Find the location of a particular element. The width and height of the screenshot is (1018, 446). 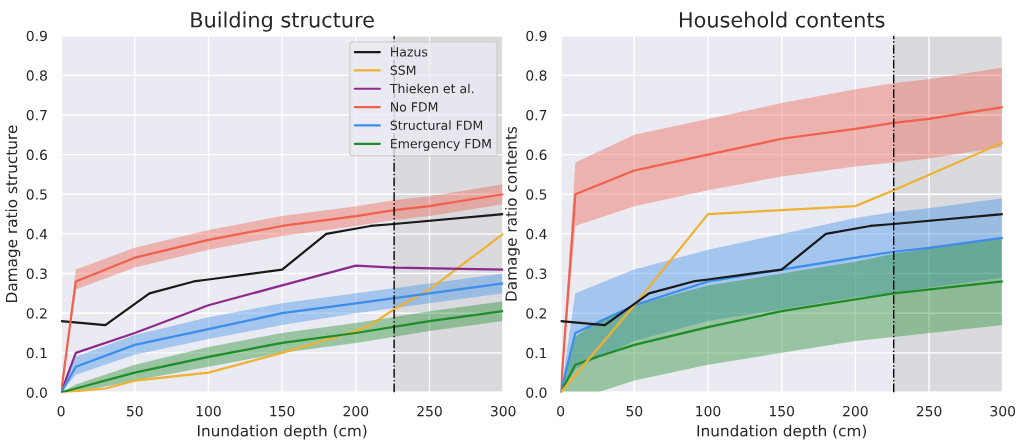

legend-label: No FDM is located at coordinates (414, 107).